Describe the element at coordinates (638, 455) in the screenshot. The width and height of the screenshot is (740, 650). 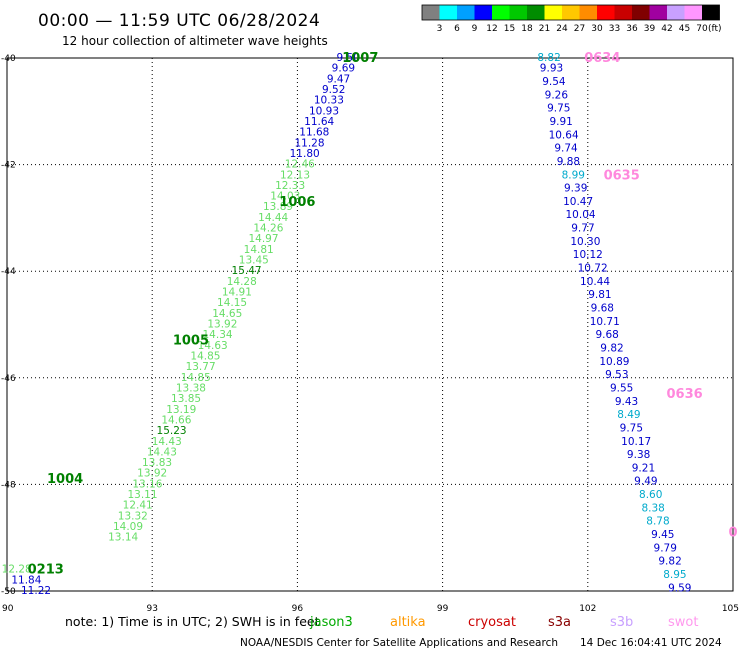
I see `wave-height-label: 9.38` at that location.